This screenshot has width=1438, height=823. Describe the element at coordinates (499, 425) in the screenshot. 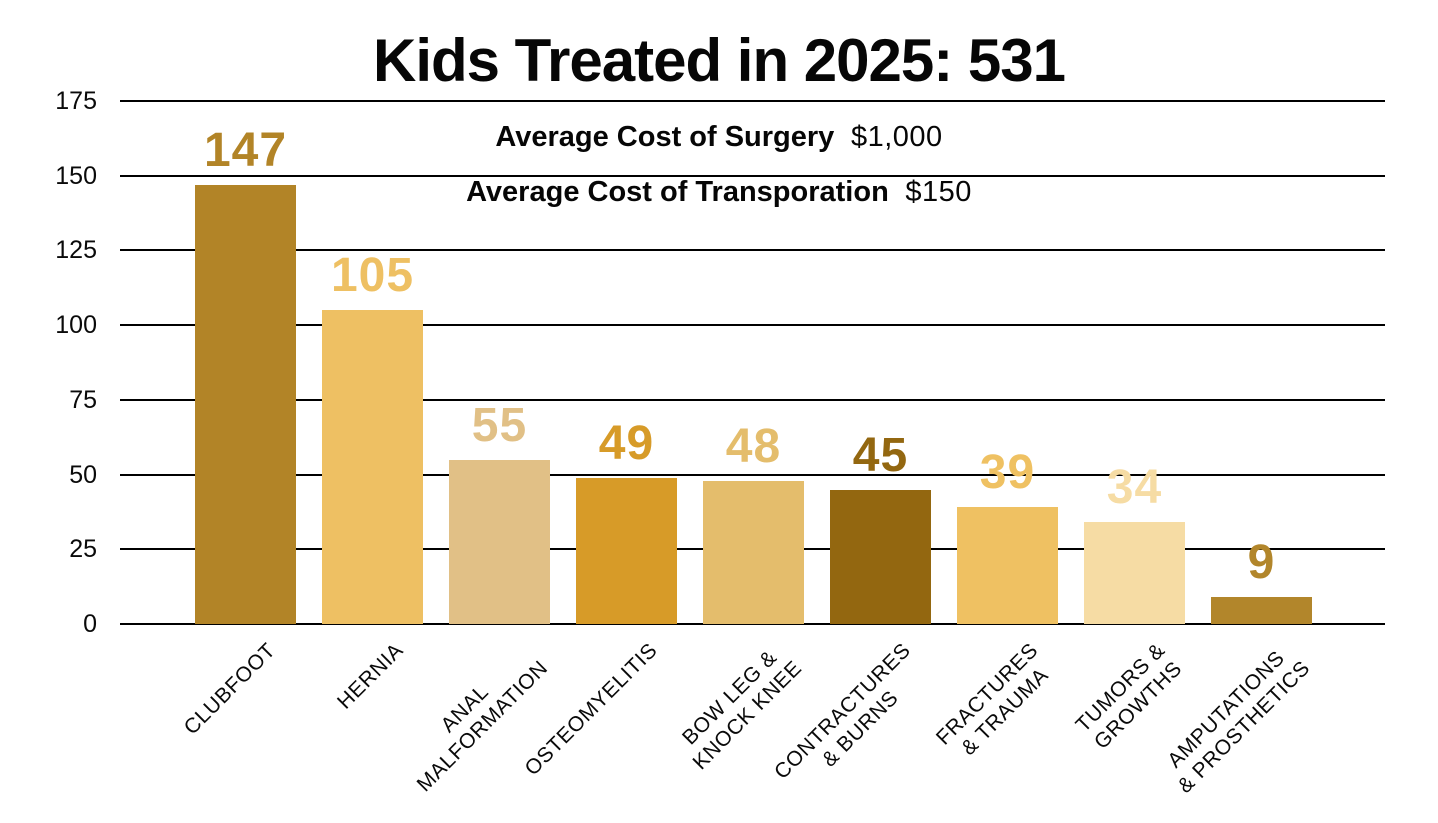

I see `bar-value-label: 55` at that location.